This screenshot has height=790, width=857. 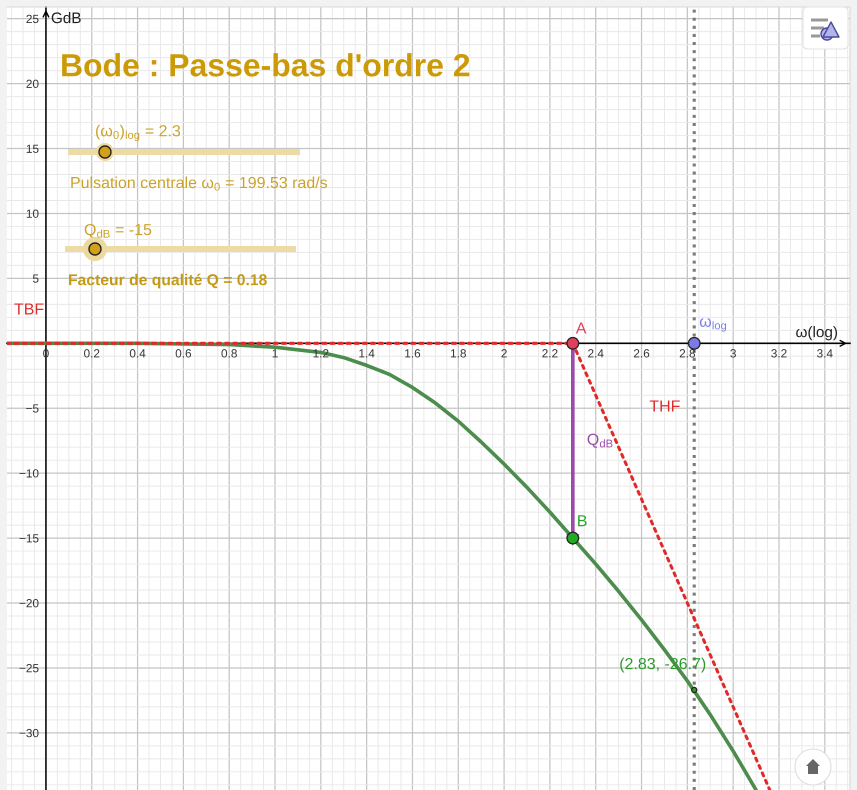 I want to click on y-tick-label: −20, so click(x=29, y=603).